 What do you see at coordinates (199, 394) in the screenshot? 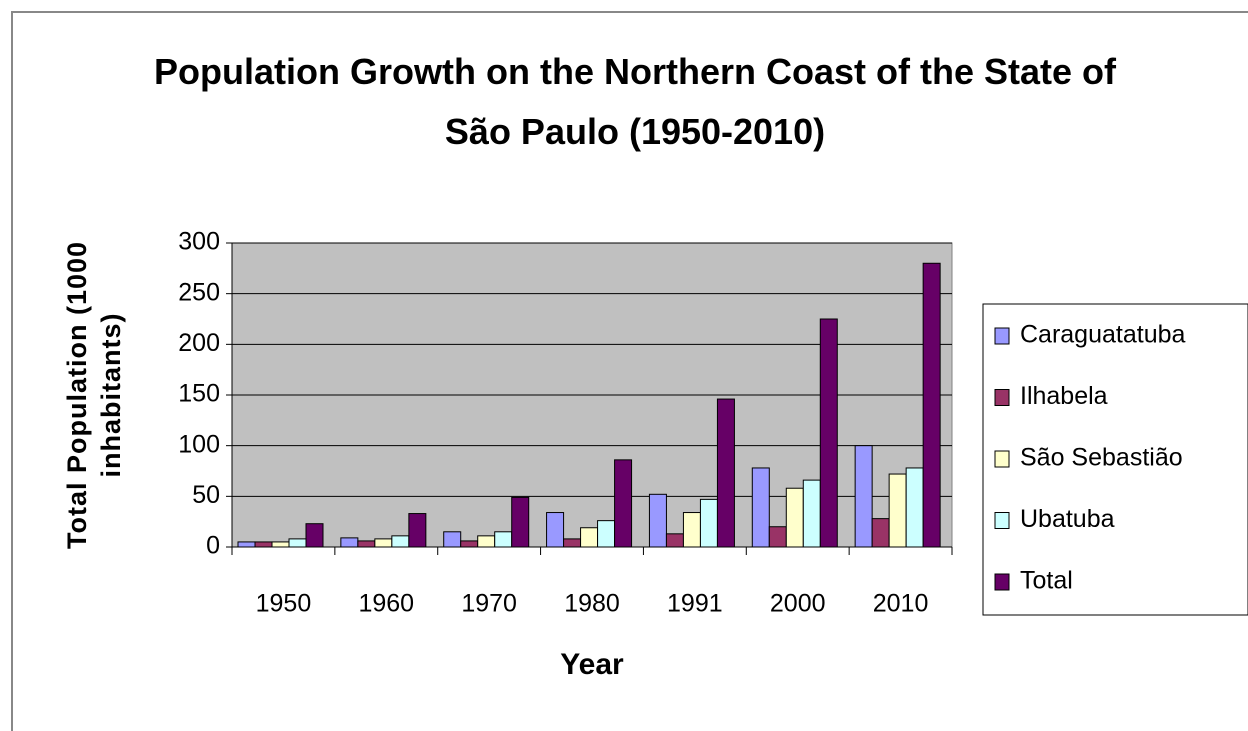
I see `y-tick-label: 150` at bounding box center [199, 394].